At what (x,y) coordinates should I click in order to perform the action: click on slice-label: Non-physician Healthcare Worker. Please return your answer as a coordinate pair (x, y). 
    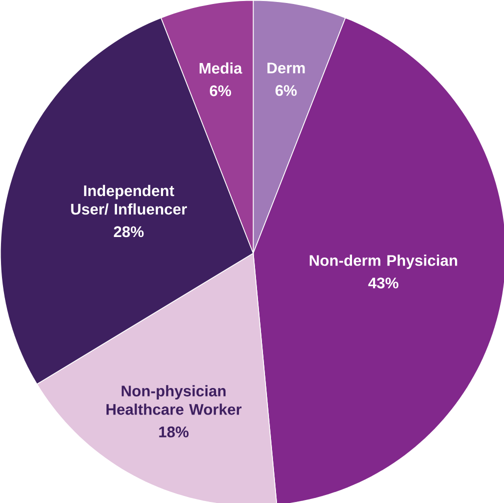
    Looking at the image, I should click on (174, 400).